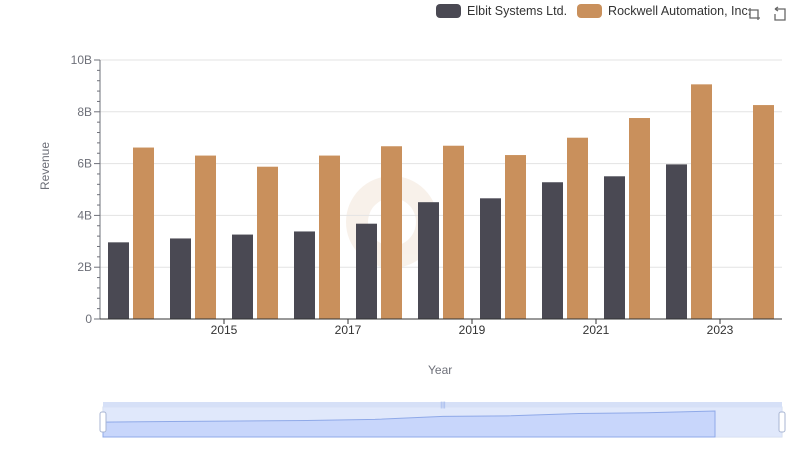  What do you see at coordinates (517, 11) in the screenshot?
I see `legend-label-elbit: Elbit Systems Ltd.` at bounding box center [517, 11].